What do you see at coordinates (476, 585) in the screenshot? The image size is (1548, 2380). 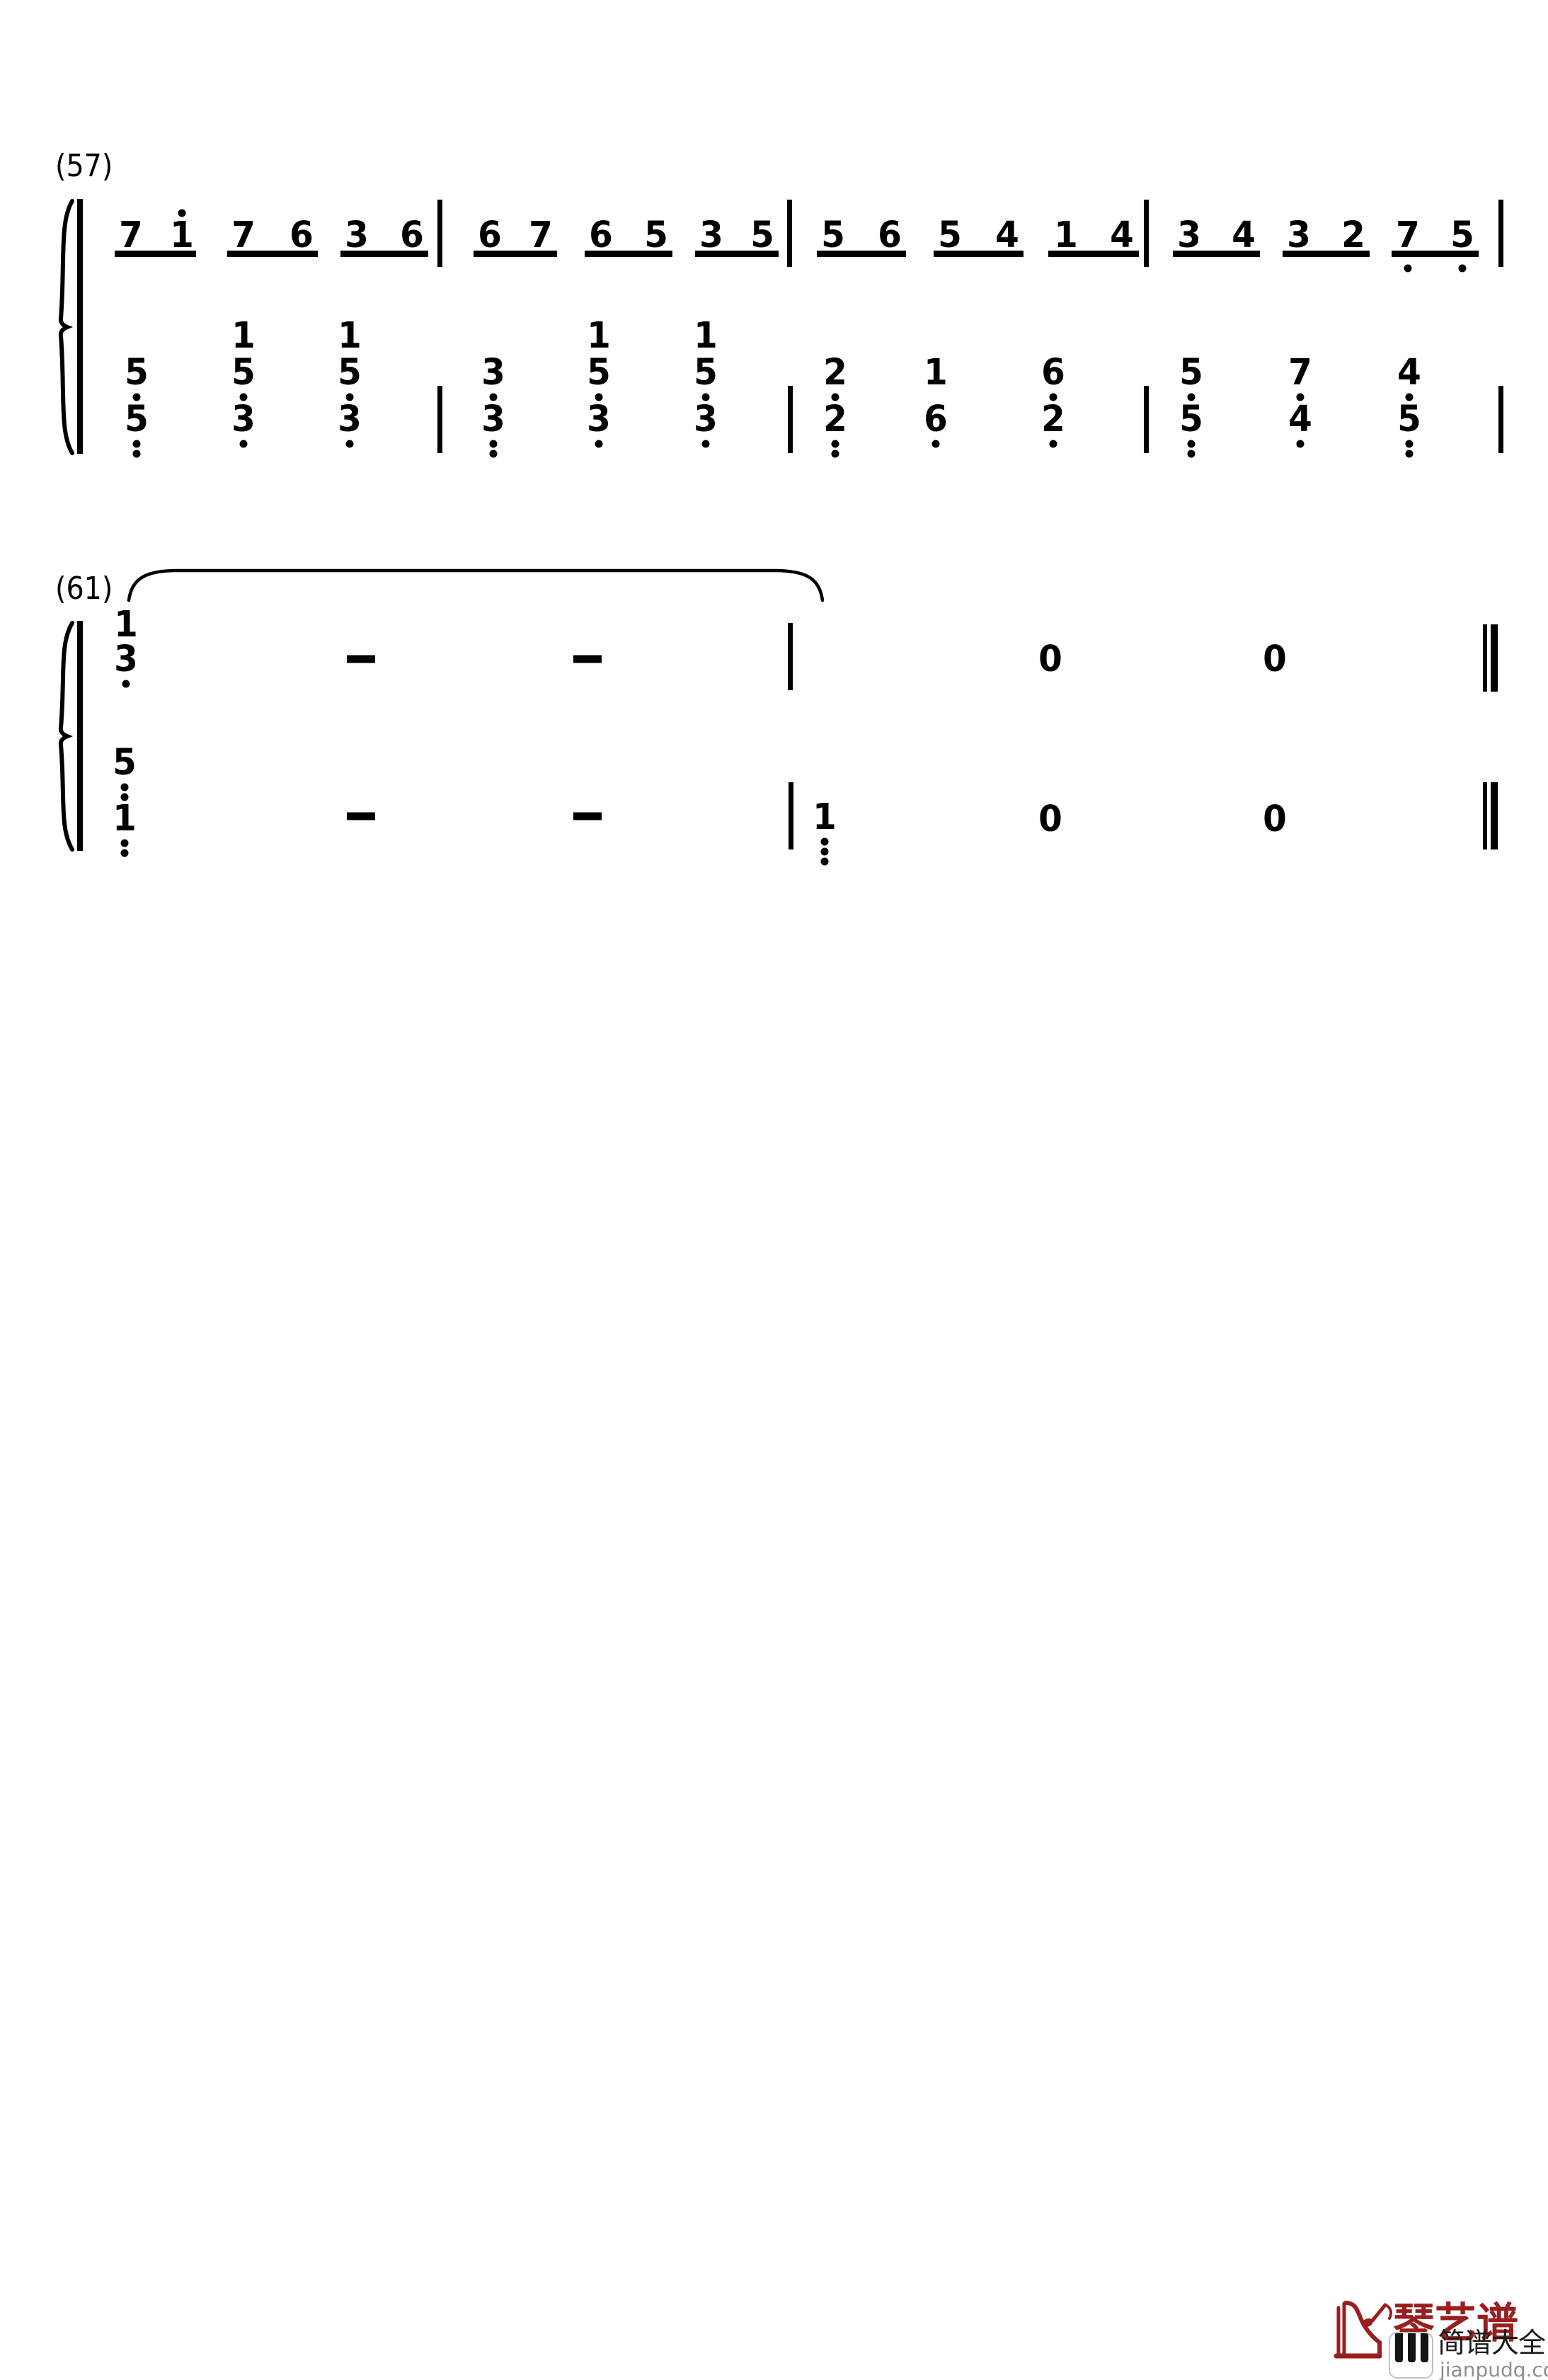 I see `tie-slur` at bounding box center [476, 585].